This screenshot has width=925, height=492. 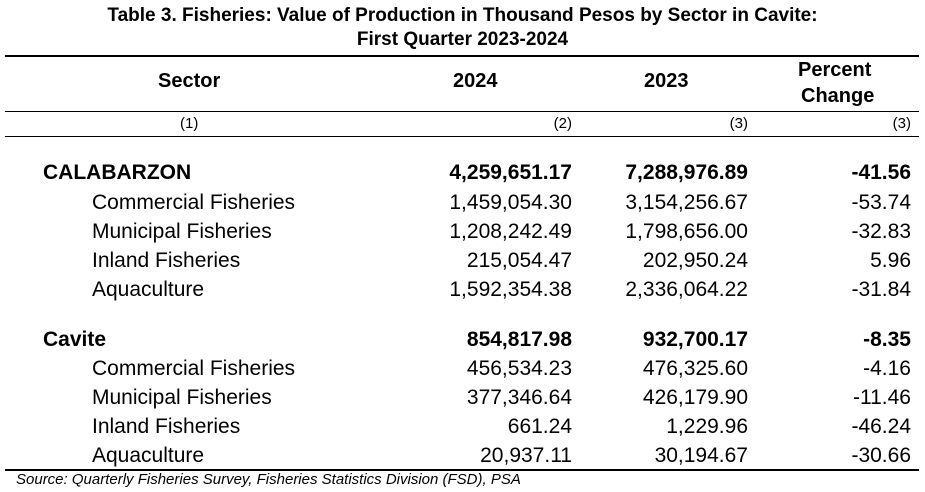 I want to click on row-2023-calabarzon: 7,288,976.89, so click(x=686, y=172).